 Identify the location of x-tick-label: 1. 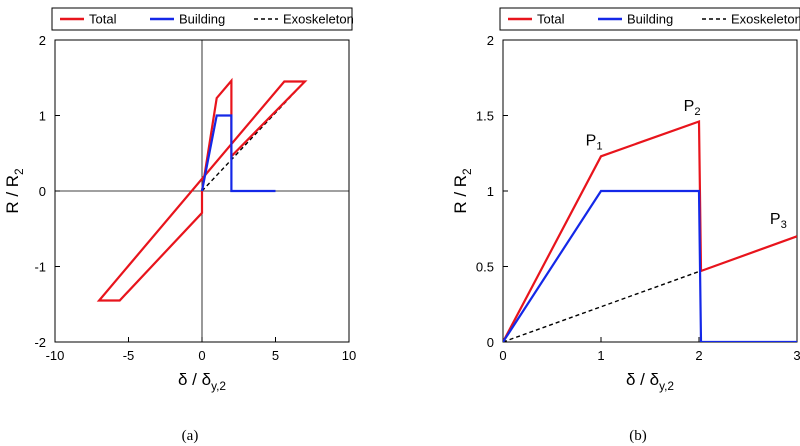
(600, 355).